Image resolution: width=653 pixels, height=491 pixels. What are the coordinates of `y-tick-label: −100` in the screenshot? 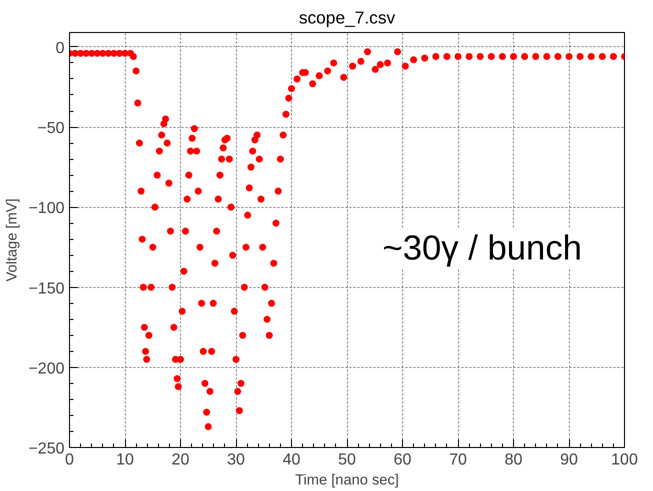 It's located at (46, 209).